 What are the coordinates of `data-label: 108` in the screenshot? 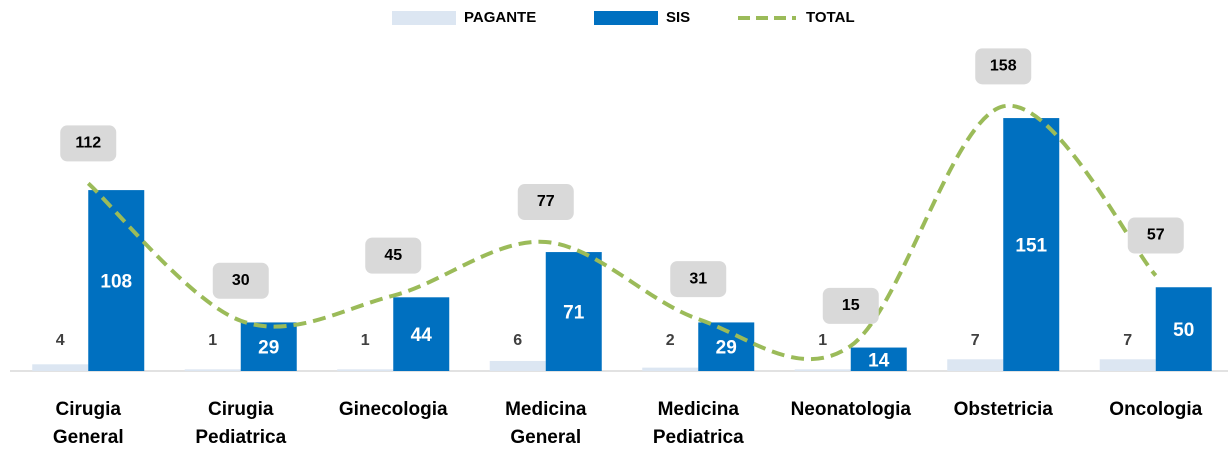 It's located at (116, 282).